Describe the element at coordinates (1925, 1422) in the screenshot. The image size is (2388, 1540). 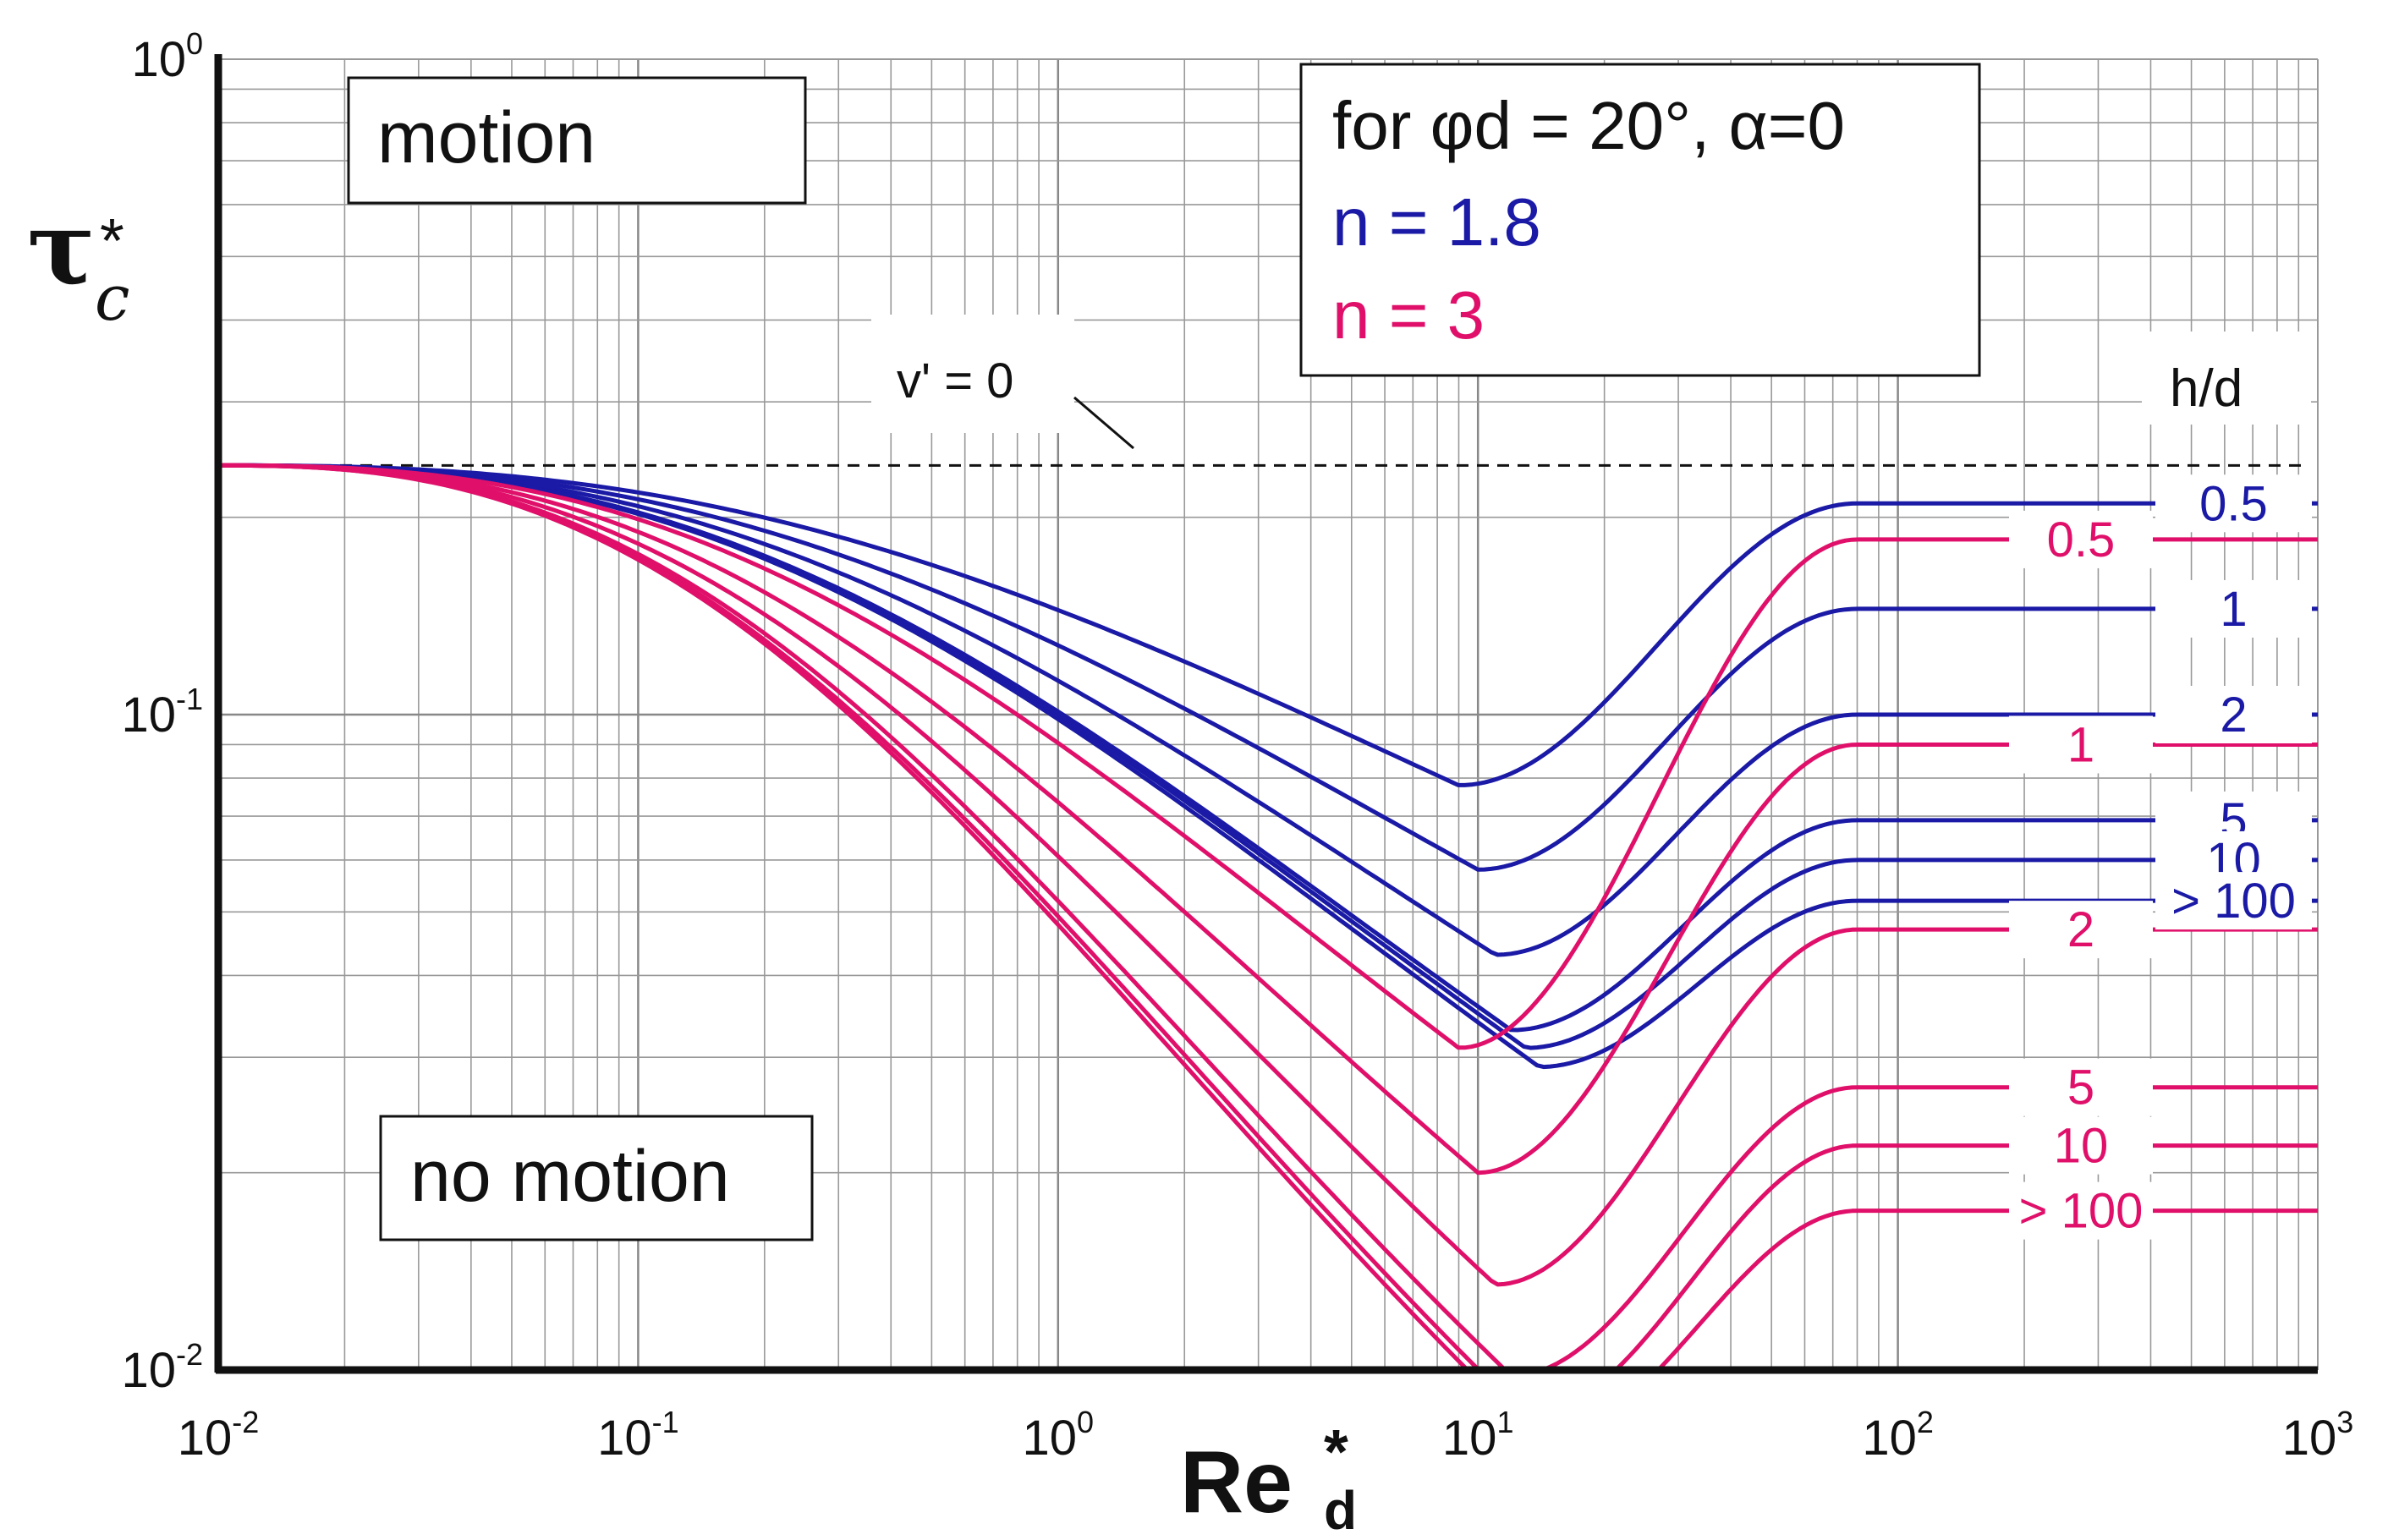
I see `x-tick-exp: 2` at that location.